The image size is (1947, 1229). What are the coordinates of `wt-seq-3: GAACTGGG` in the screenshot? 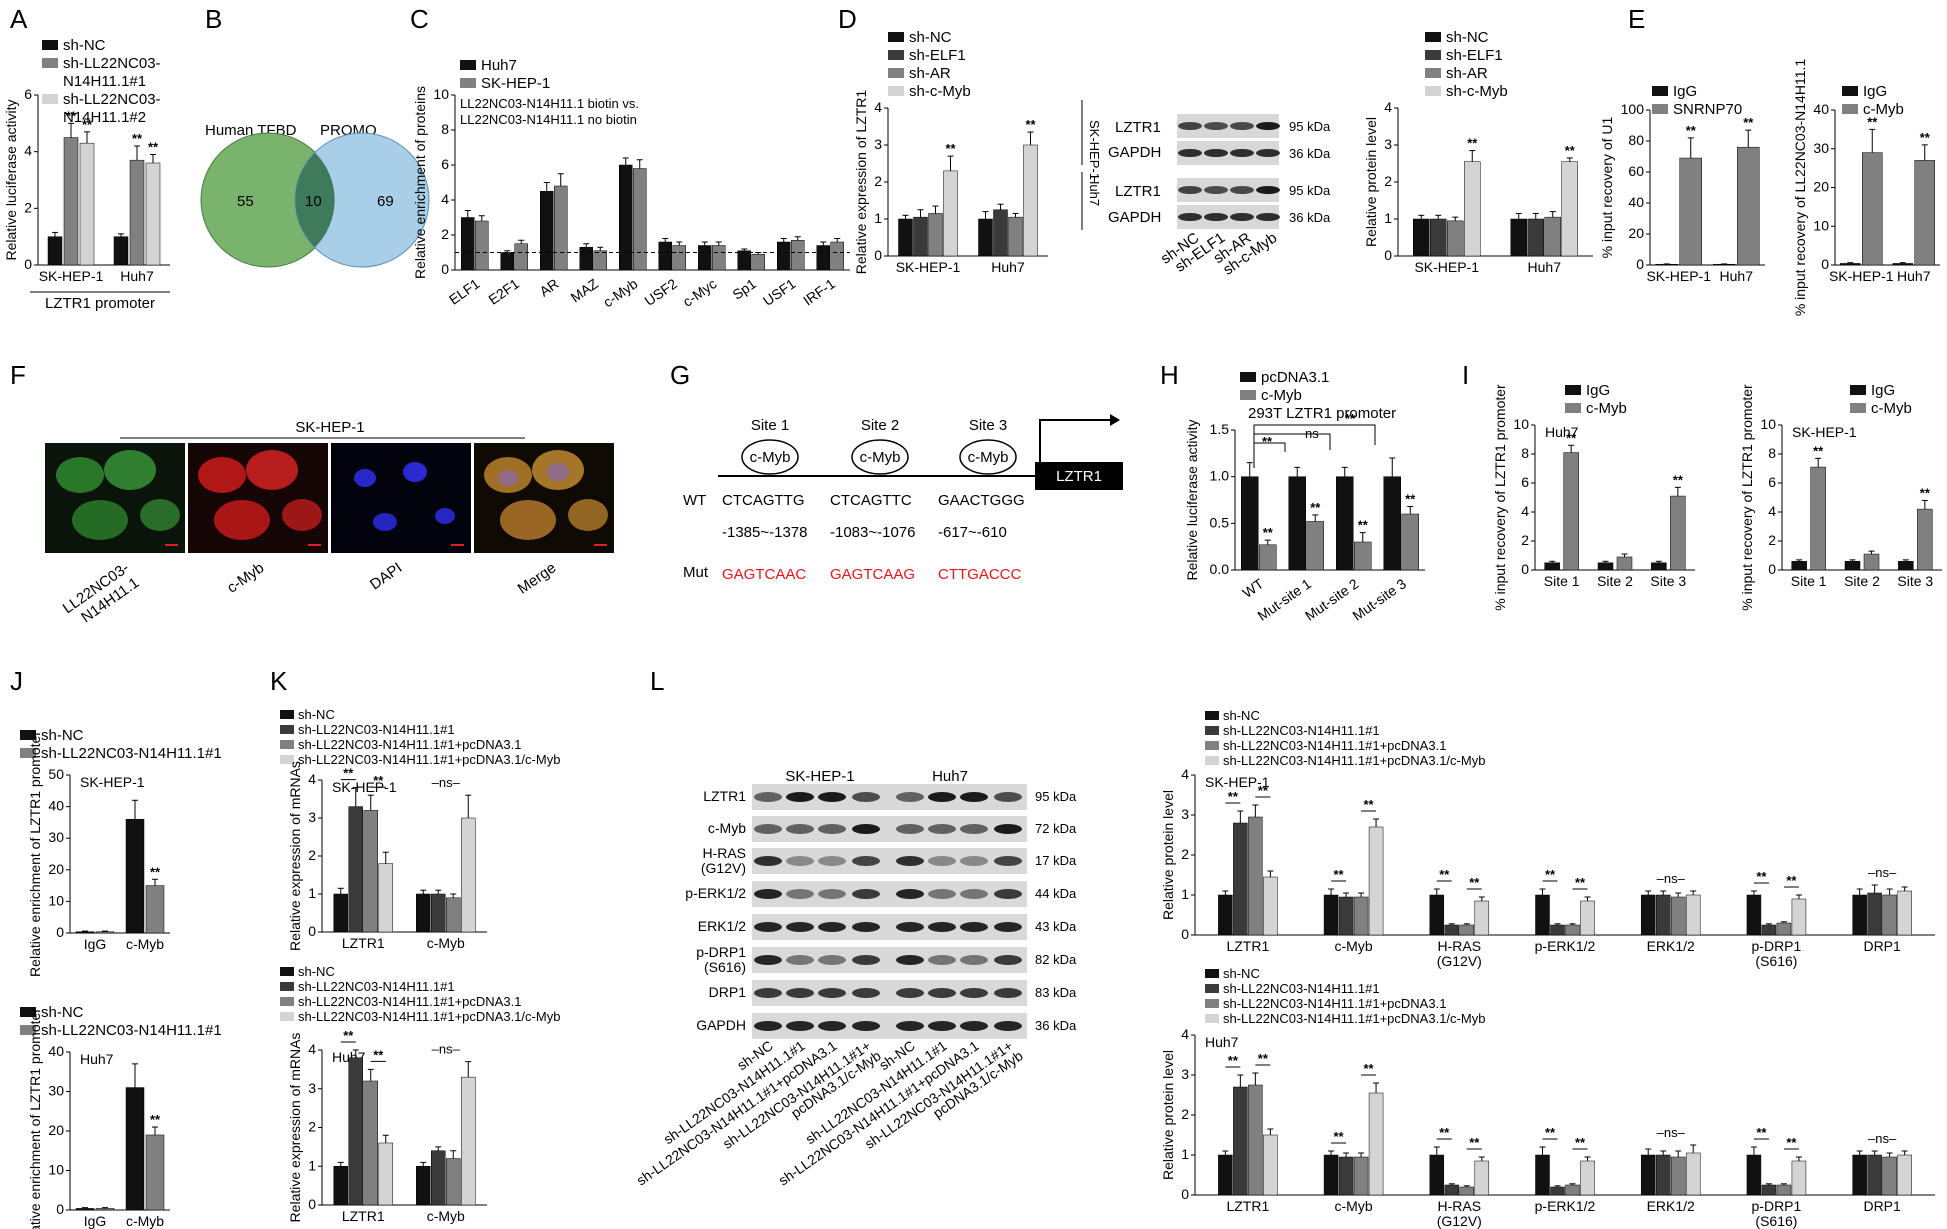 It's located at (981, 500).